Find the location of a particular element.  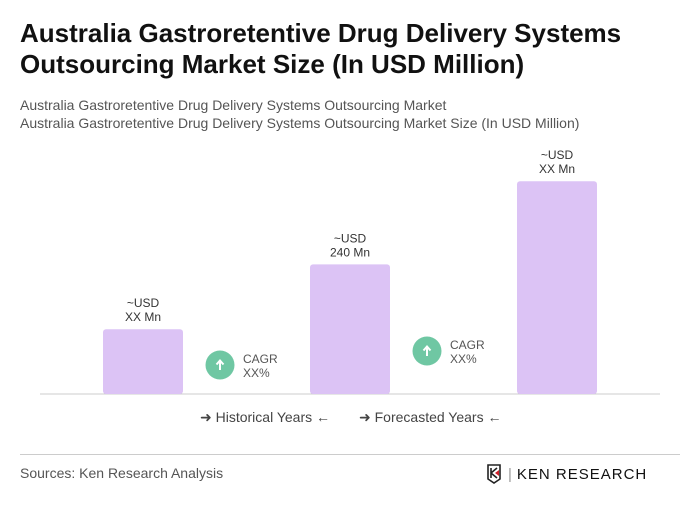

logo-text: KEN RESEARCH is located at coordinates (582, 474).